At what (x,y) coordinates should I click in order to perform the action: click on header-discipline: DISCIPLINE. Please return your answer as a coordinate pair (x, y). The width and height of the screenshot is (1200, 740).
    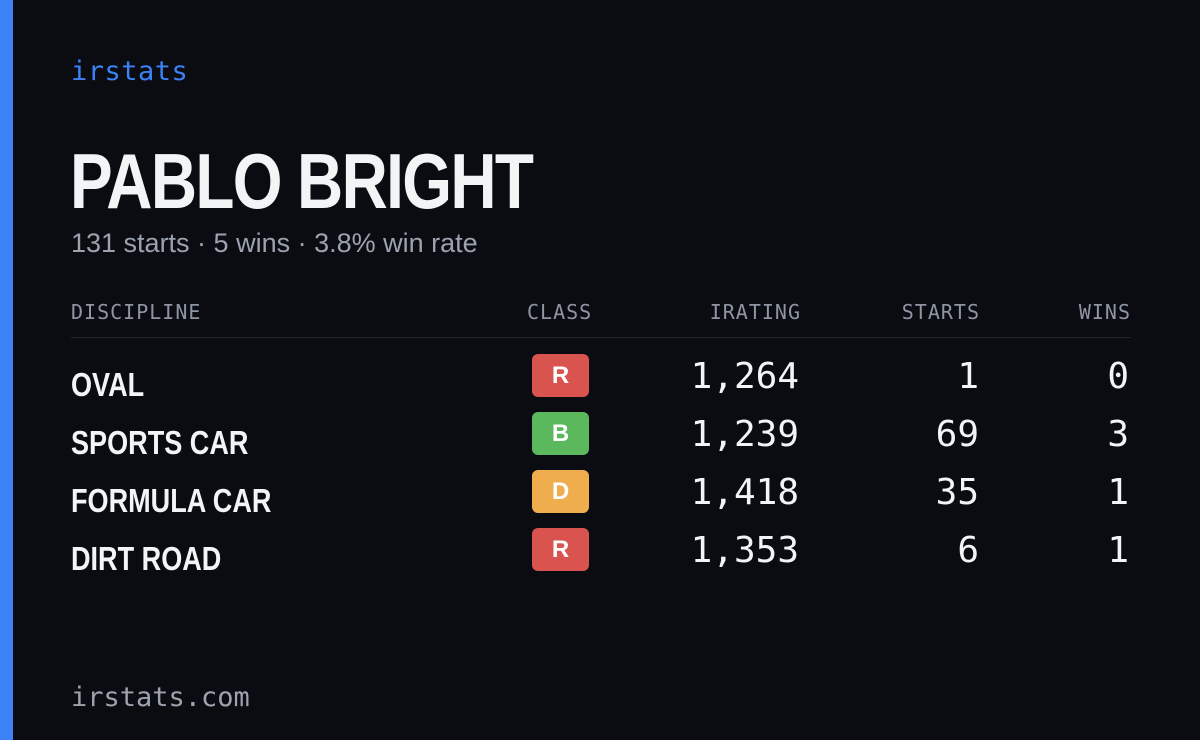
    Looking at the image, I should click on (136, 312).